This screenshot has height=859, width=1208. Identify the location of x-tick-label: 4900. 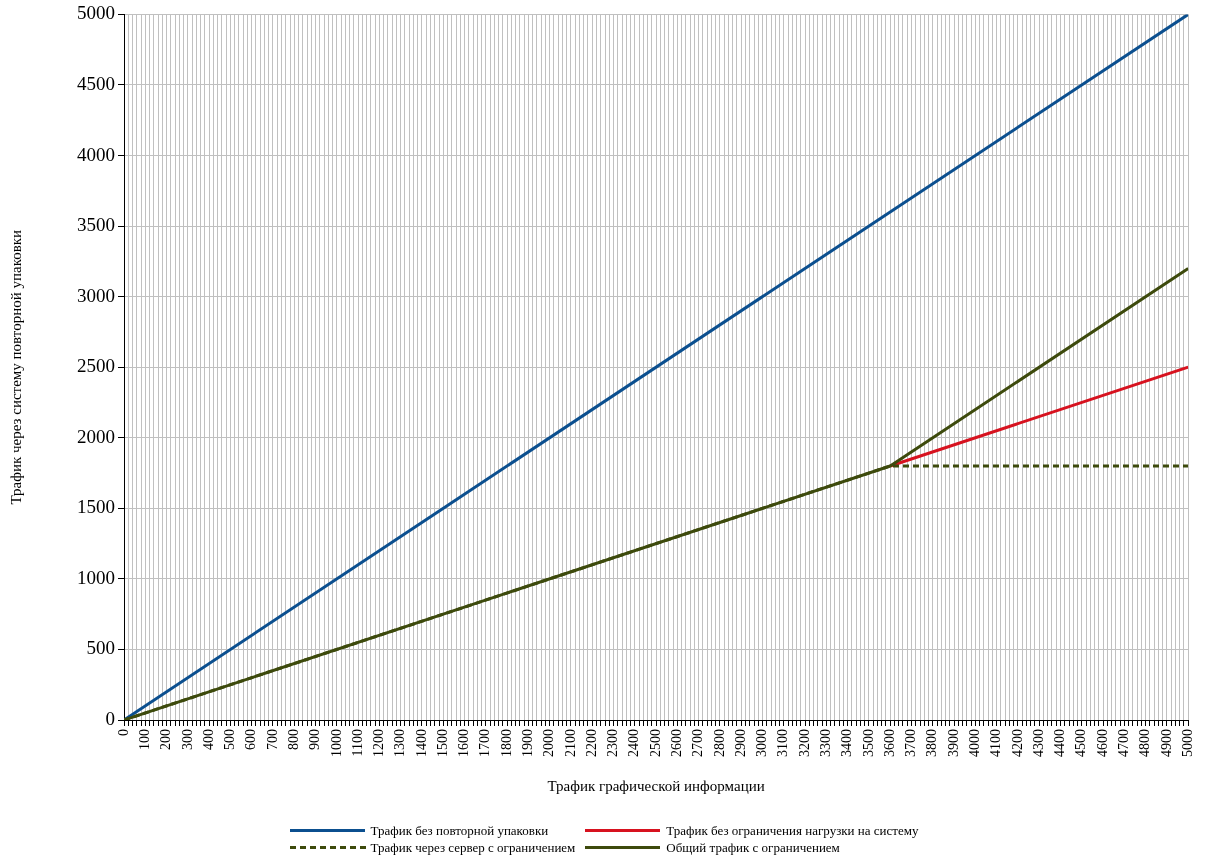
(1166, 743).